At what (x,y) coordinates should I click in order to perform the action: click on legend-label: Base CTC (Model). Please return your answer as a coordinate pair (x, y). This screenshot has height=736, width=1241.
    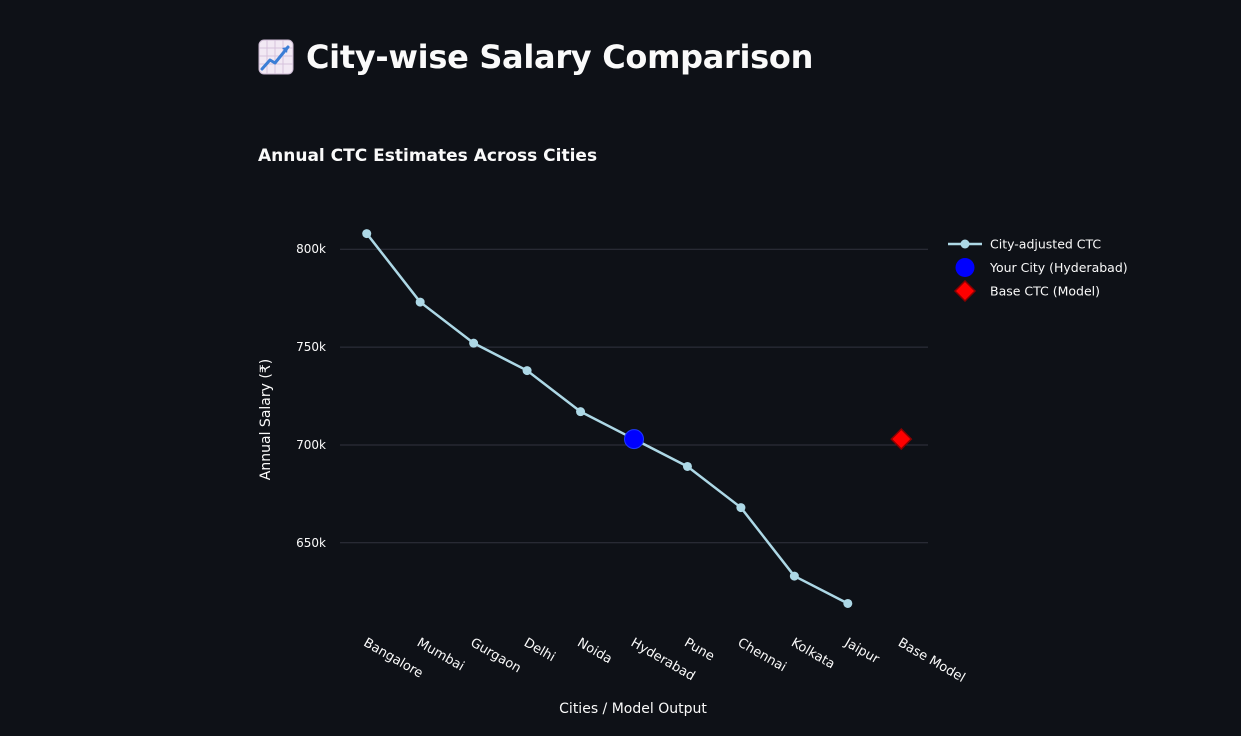
    Looking at the image, I should click on (1045, 291).